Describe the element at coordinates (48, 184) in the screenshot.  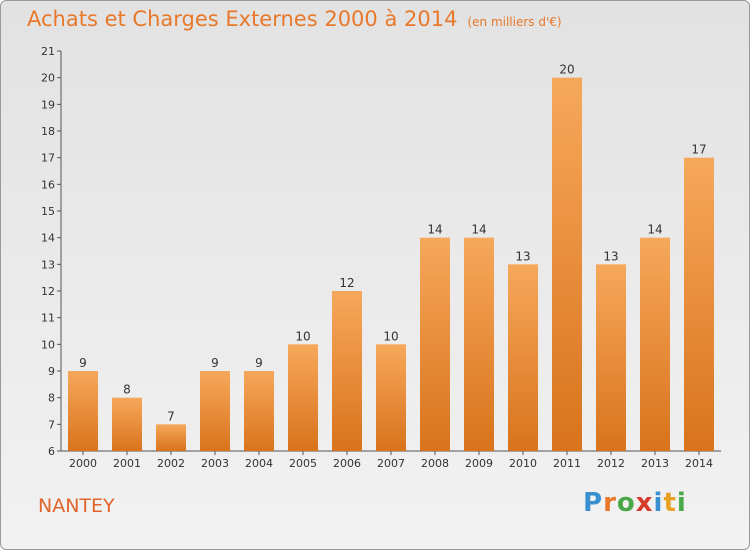
I see `y-tick-label: 16` at that location.